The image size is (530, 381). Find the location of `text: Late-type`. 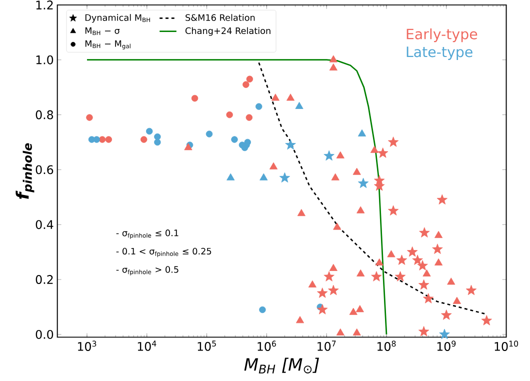

text: Late-type is located at coordinates (439, 53).